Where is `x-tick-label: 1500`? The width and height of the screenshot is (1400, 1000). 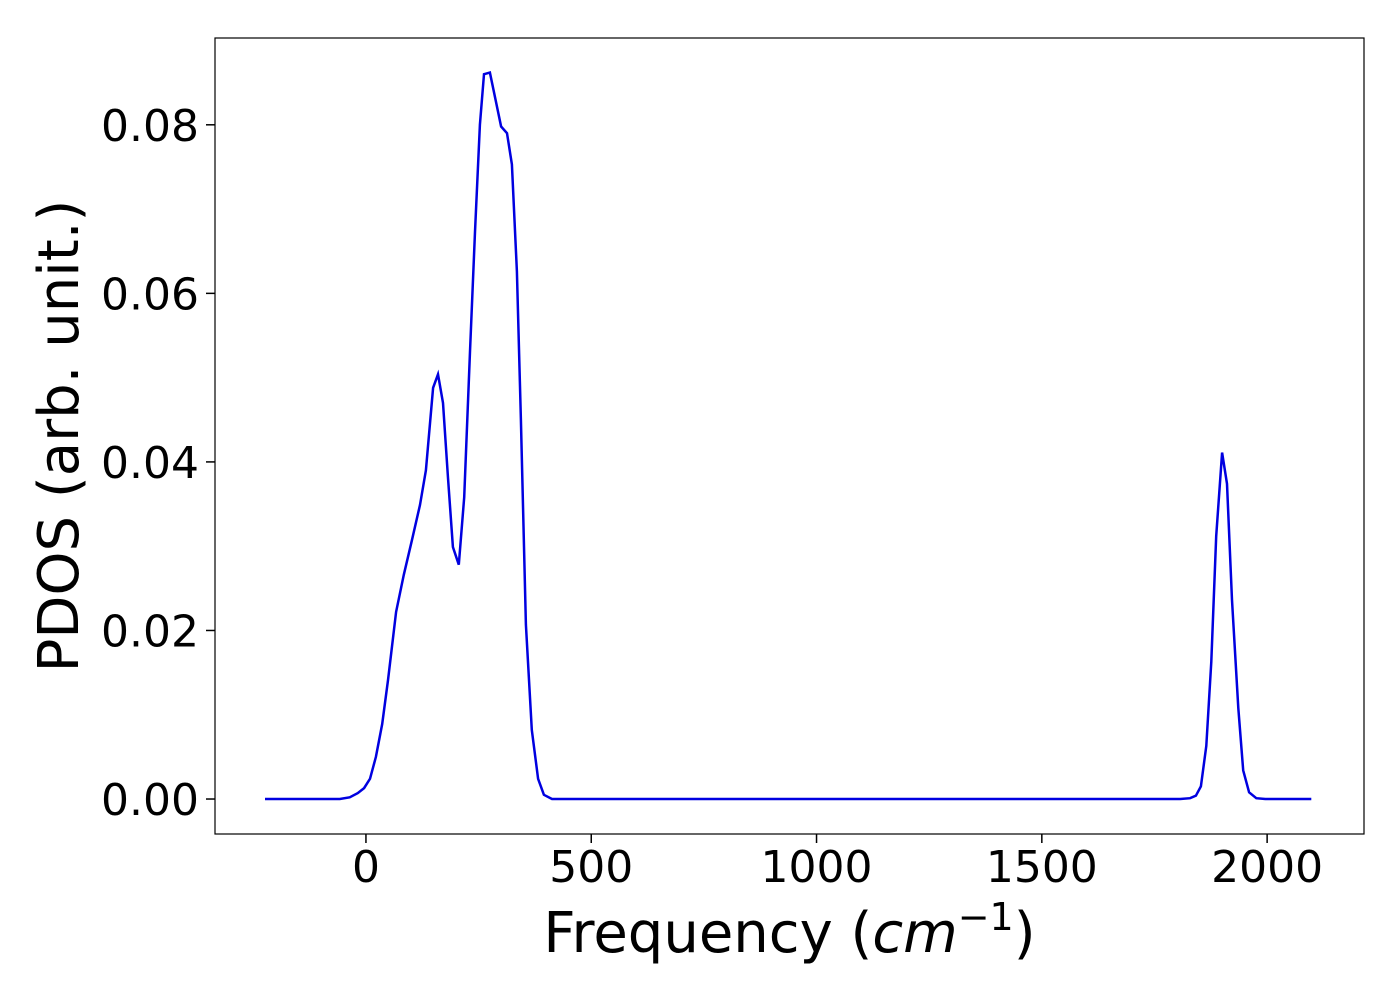 x-tick-label: 1500 is located at coordinates (1042, 867).